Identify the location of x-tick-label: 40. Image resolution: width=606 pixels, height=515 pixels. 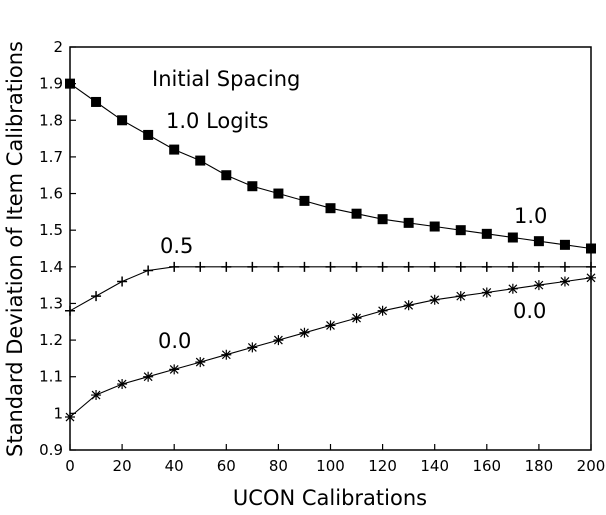
(174, 466).